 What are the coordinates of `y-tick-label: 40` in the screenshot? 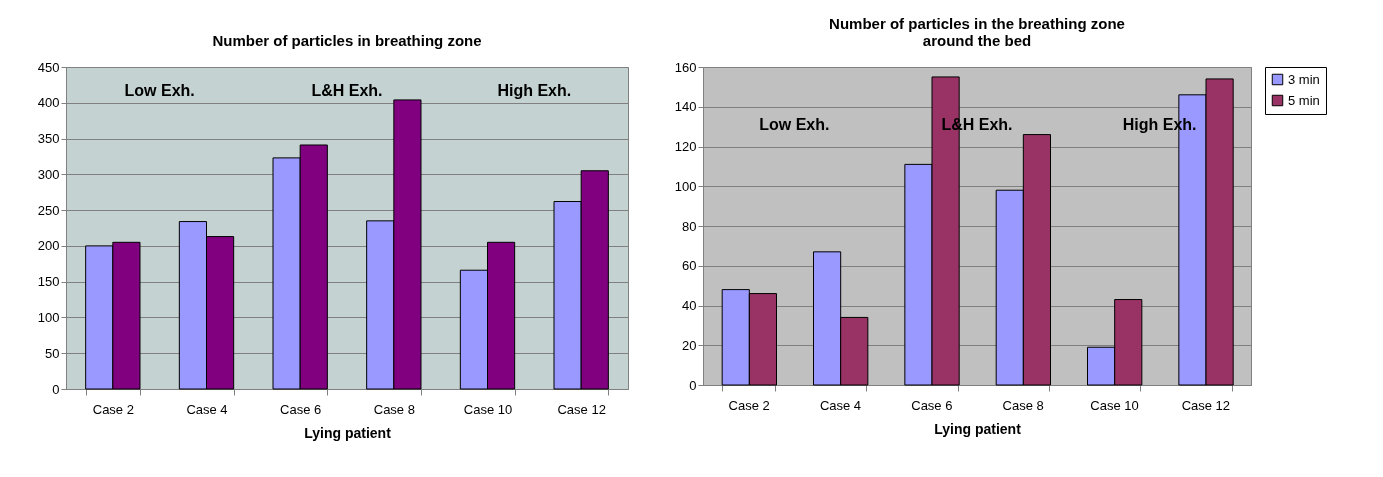 It's located at (689, 305).